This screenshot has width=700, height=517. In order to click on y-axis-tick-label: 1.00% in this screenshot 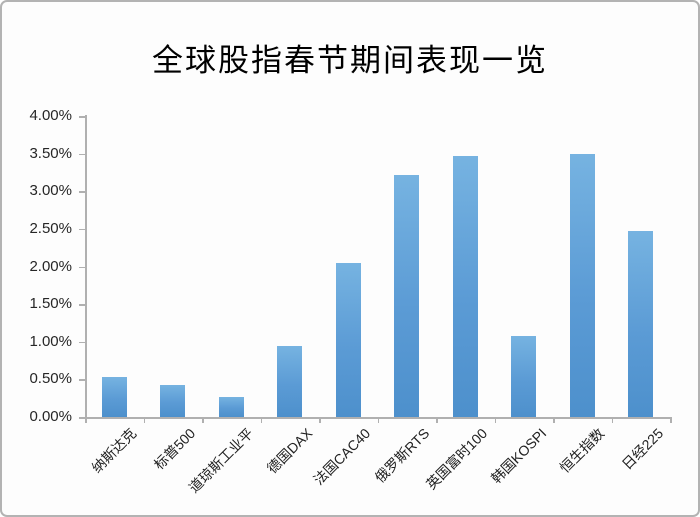, I will do `click(50, 341)`.